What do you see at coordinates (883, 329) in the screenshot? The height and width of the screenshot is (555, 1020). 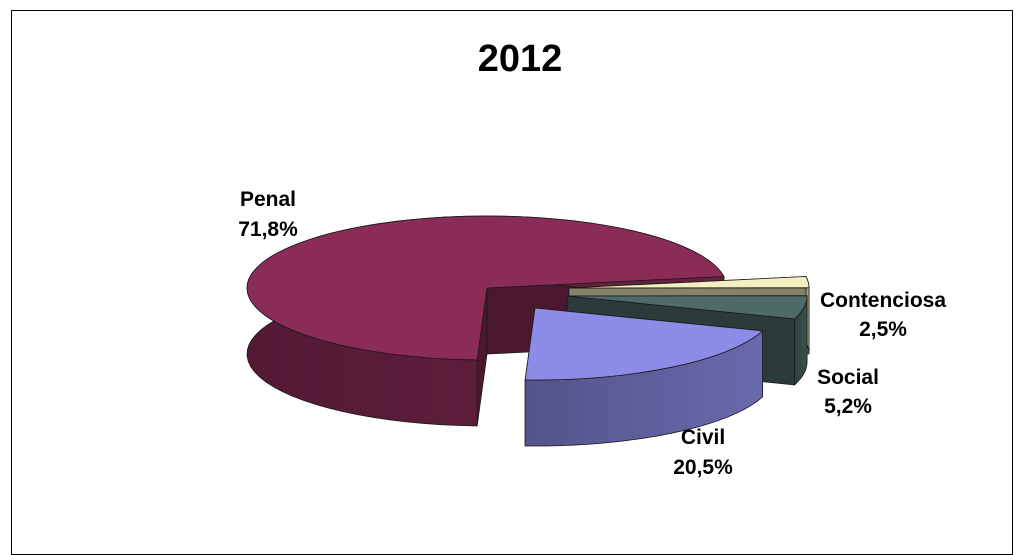 I see `slice-value-contenciosa: 2,5%` at bounding box center [883, 329].